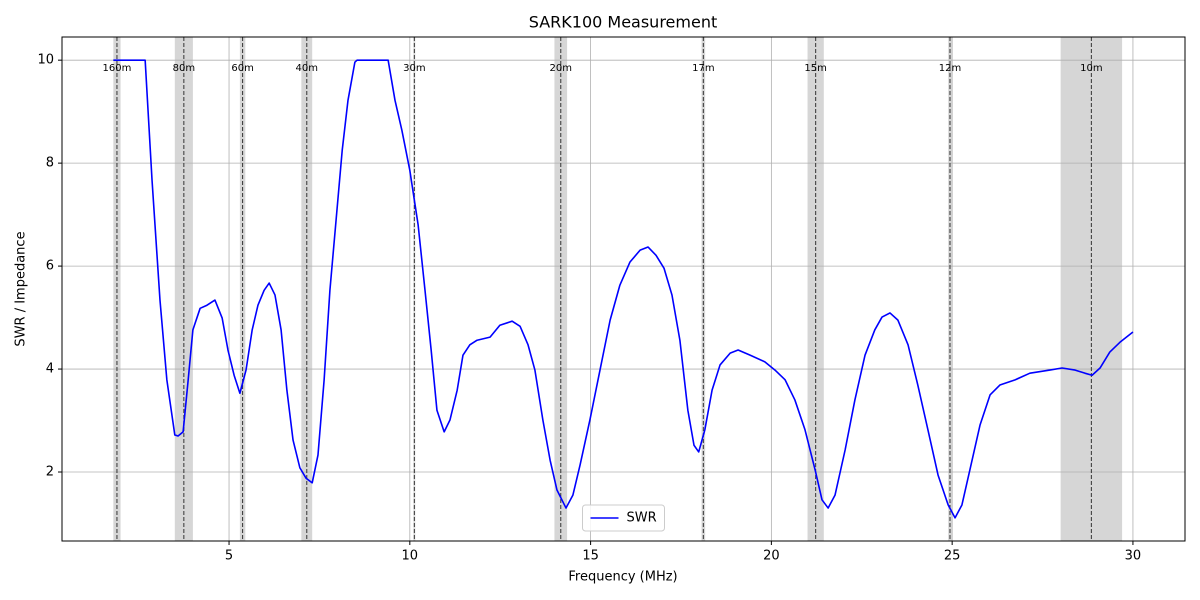 The height and width of the screenshot is (600, 1200). What do you see at coordinates (815, 68) in the screenshot?
I see `band-label: 15m` at bounding box center [815, 68].